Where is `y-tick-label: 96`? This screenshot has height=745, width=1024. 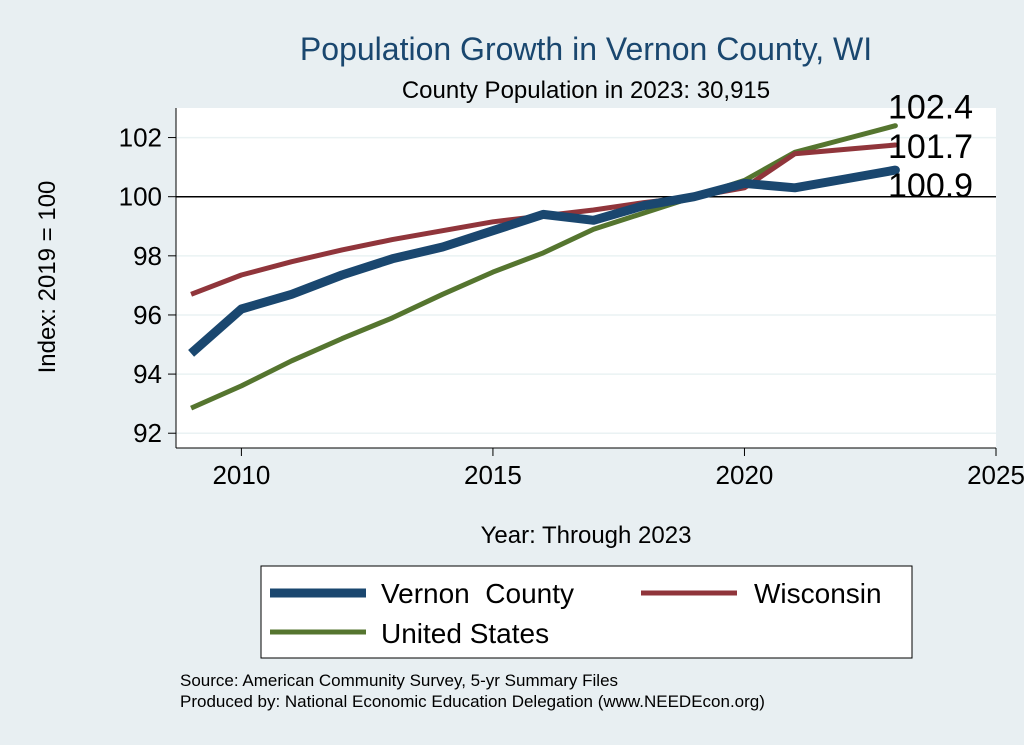 y-tick-label: 96 is located at coordinates (147, 315).